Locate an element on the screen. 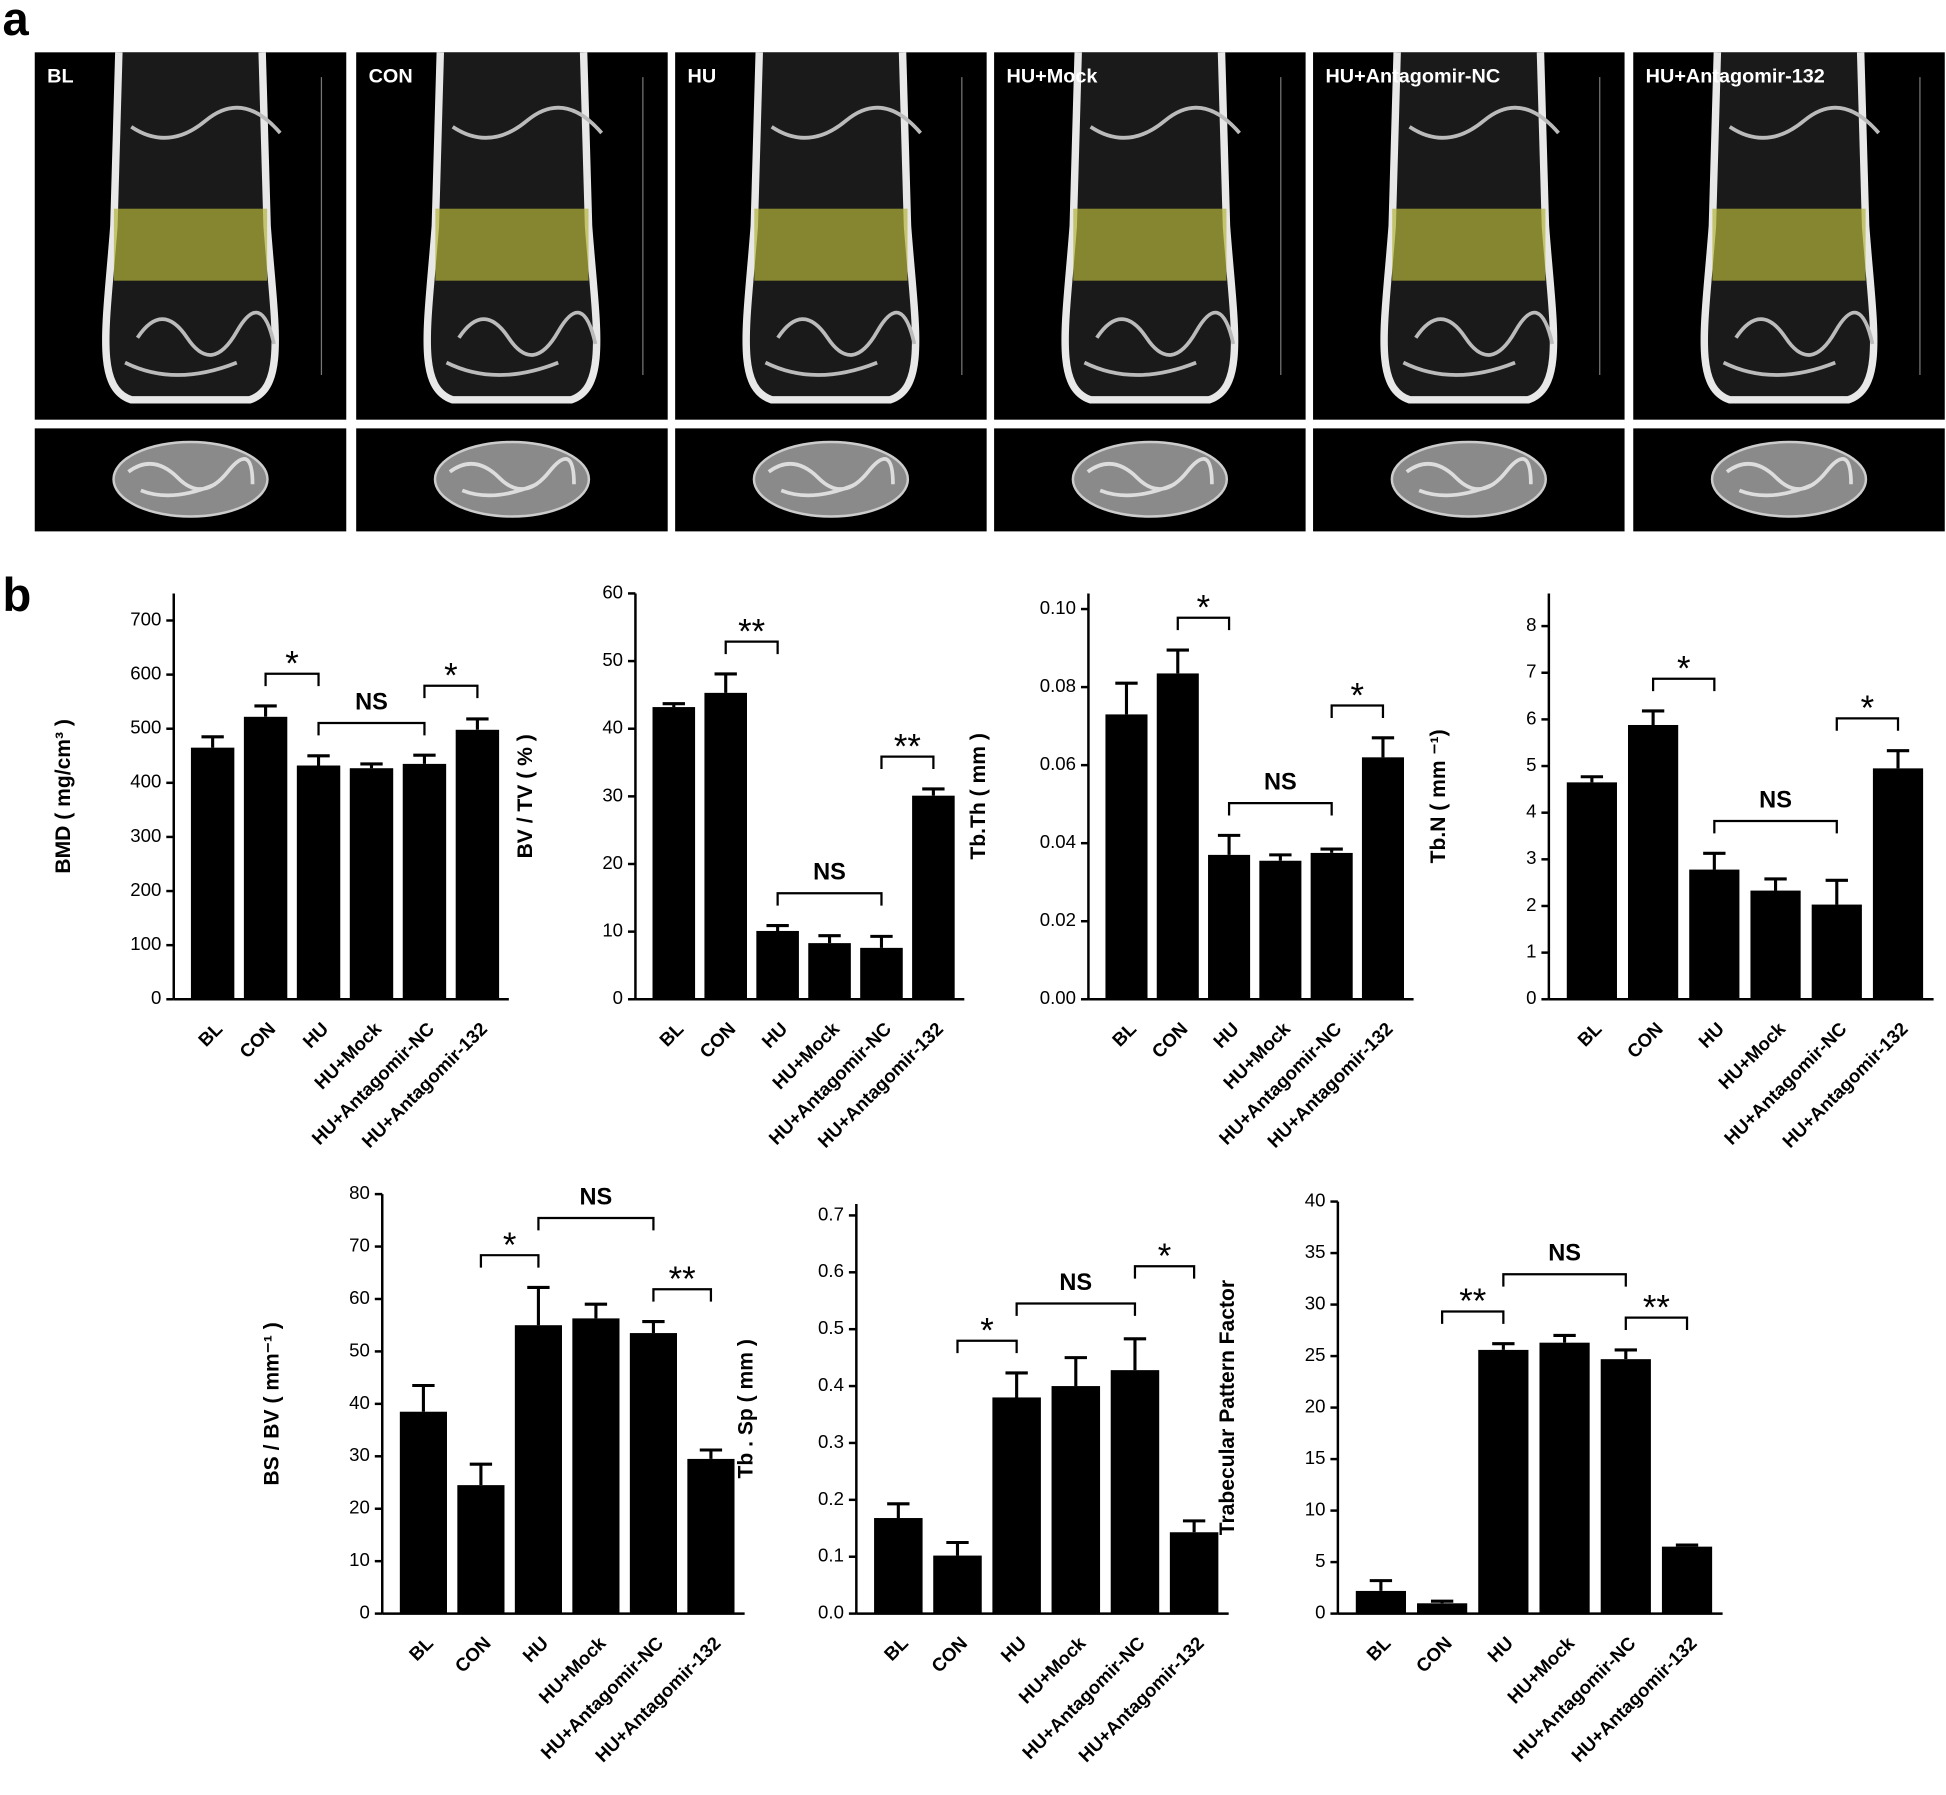 Image resolution: width=1946 pixels, height=1795 pixels. y-tick-label: 20 is located at coordinates (1315, 1406).